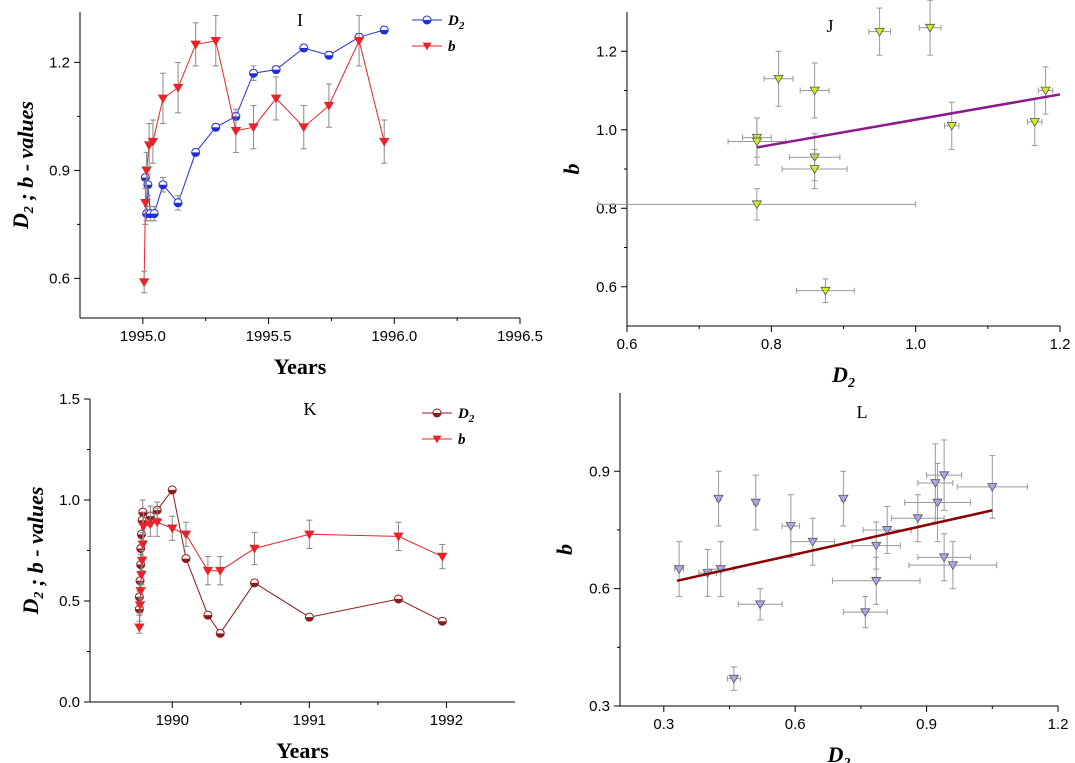 The height and width of the screenshot is (763, 1075). What do you see at coordinates (850, 565) in the screenshot?
I see `scatter-points` at bounding box center [850, 565].